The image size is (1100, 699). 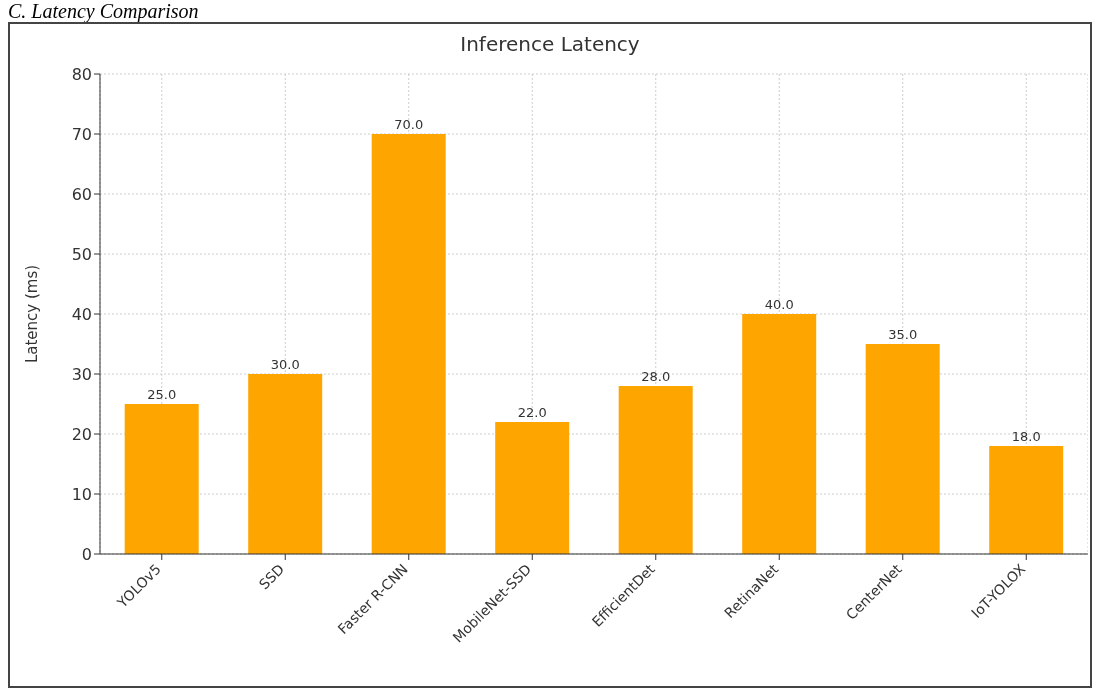 I want to click on data-label: 22.0, so click(x=532, y=412).